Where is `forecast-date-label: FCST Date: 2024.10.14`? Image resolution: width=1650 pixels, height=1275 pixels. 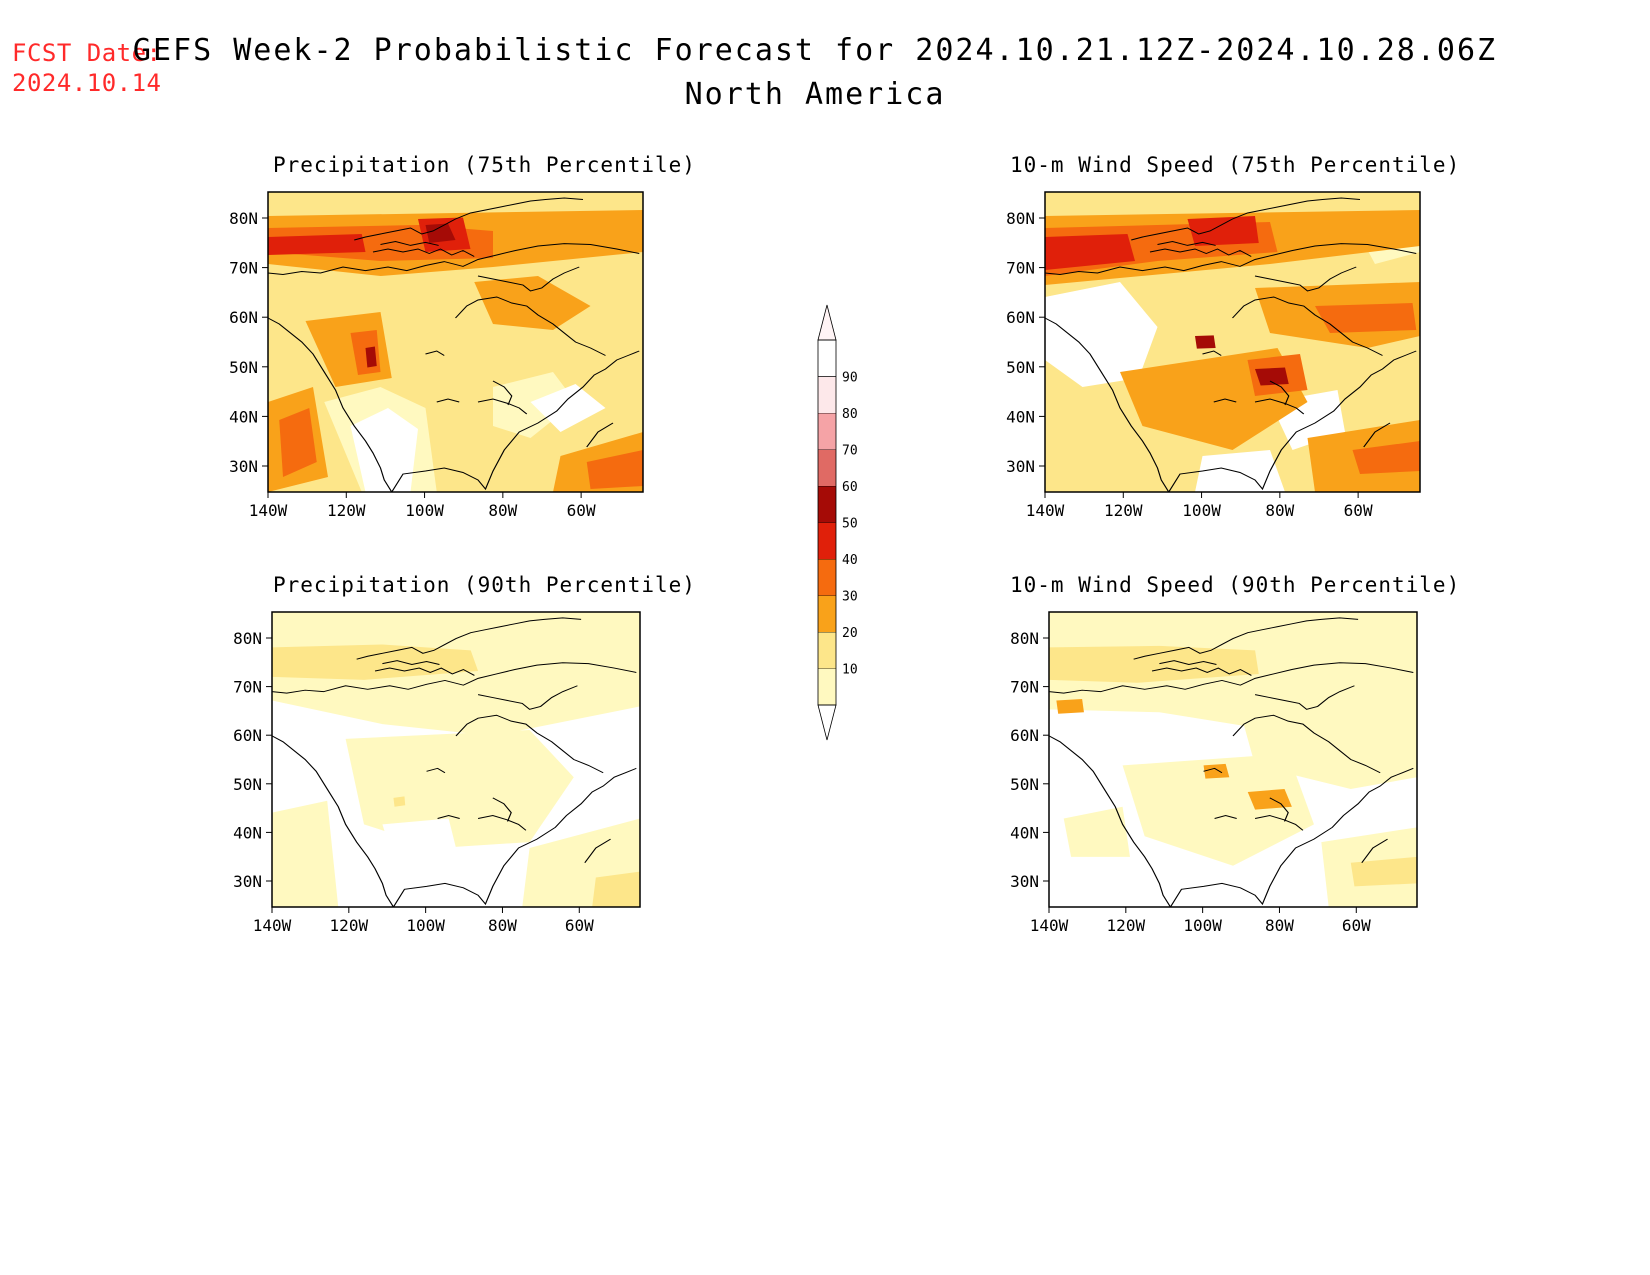
forecast-date-label: FCST Date: 2024.10.14 is located at coordinates (87, 68).